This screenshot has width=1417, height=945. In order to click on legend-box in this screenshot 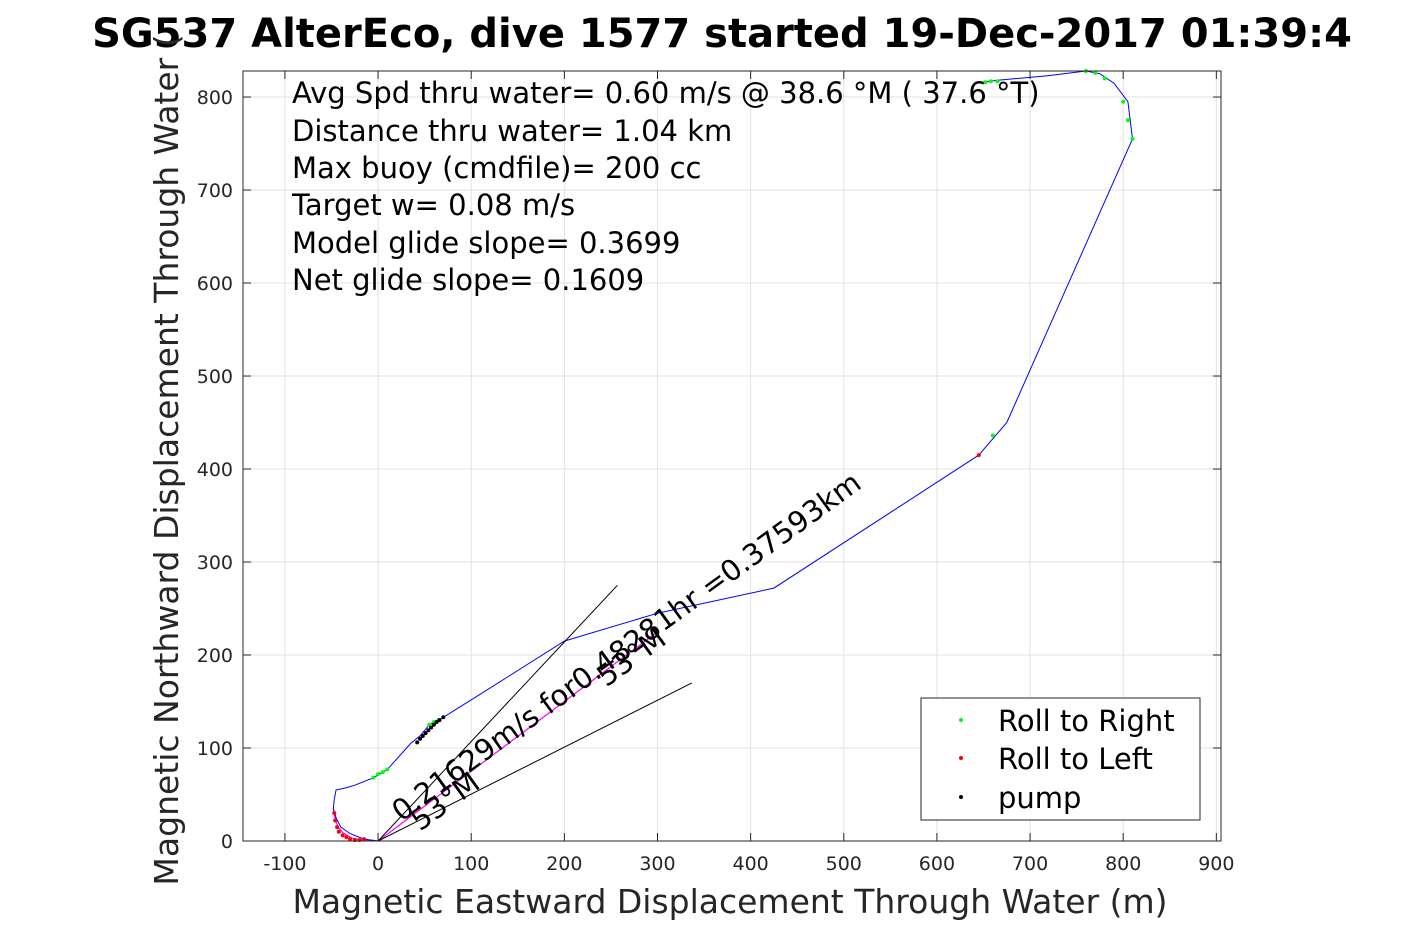, I will do `click(1060, 759)`.